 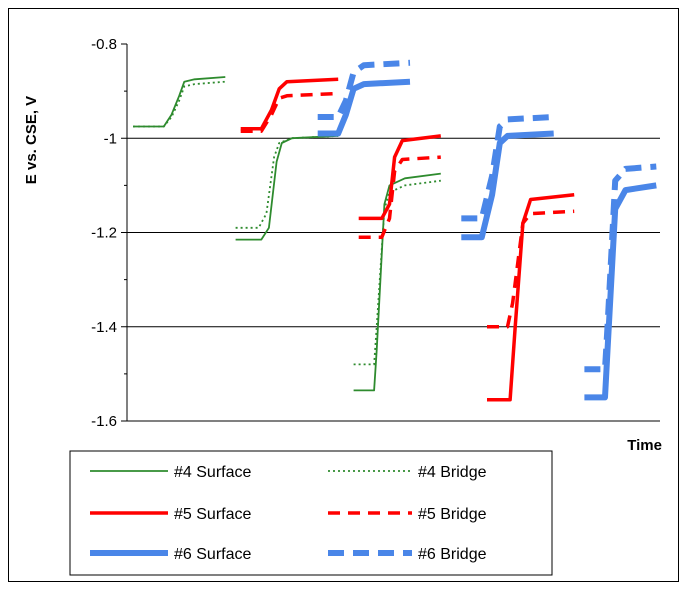 What do you see at coordinates (31, 140) in the screenshot?
I see `y-axis-label: E vs. CSE, V` at bounding box center [31, 140].